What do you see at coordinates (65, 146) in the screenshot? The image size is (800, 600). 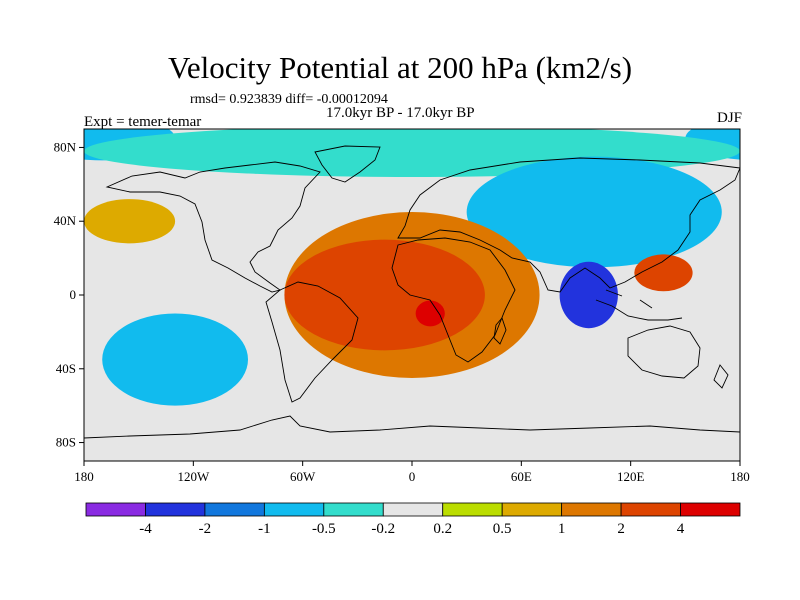 I see `lat-tick-label: 80N` at bounding box center [65, 146].